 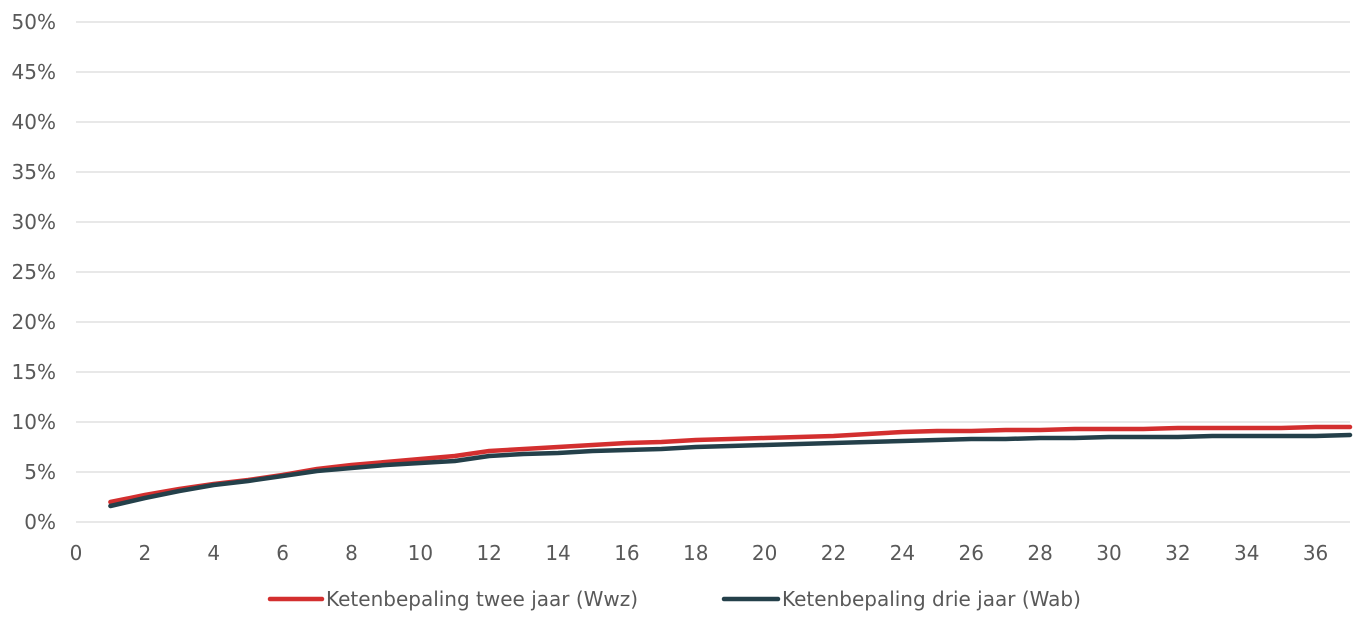 What do you see at coordinates (144, 553) in the screenshot?
I see `x-tick-label: 2` at bounding box center [144, 553].